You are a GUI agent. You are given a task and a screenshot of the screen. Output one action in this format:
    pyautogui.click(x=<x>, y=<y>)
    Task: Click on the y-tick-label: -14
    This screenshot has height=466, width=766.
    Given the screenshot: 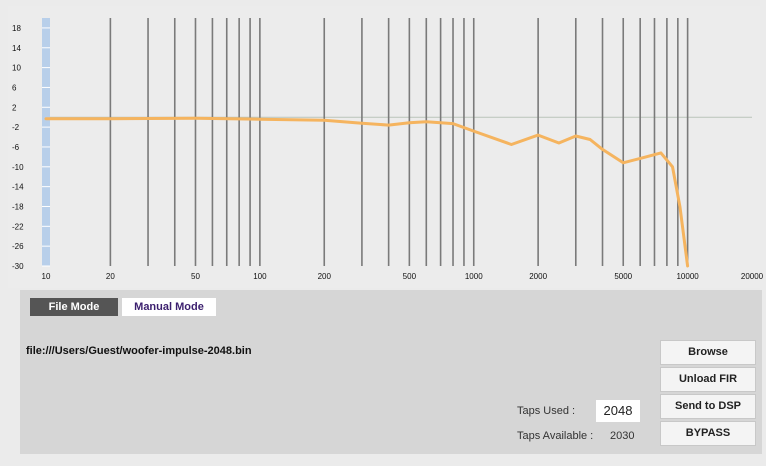 What is the action you would take?
    pyautogui.click(x=18, y=187)
    